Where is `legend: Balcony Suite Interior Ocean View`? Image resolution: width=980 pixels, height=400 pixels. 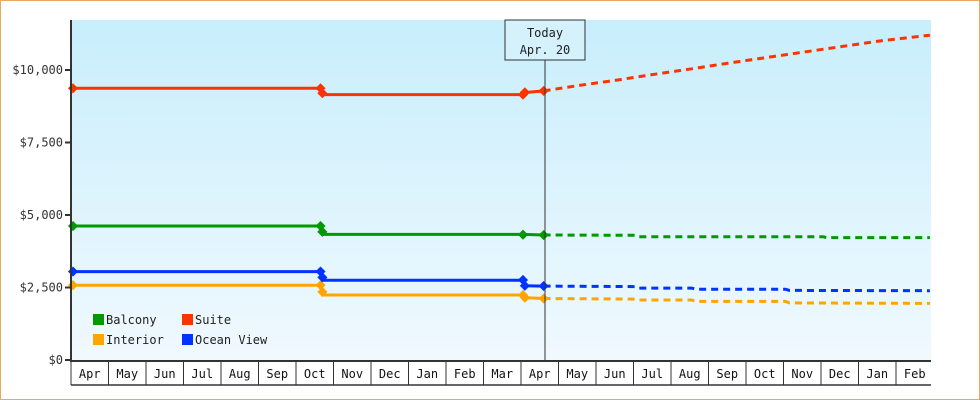
legend: Balcony Suite Interior Ocean View is located at coordinates (180, 330).